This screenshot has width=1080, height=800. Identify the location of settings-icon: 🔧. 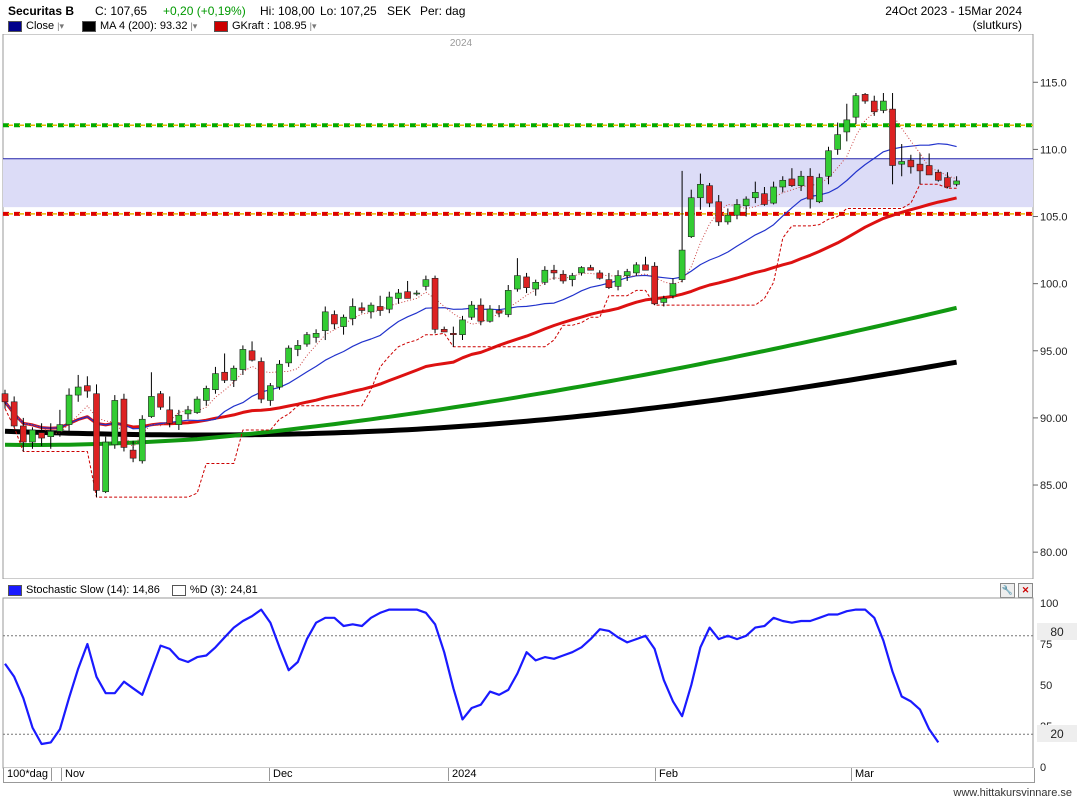
(1007, 590).